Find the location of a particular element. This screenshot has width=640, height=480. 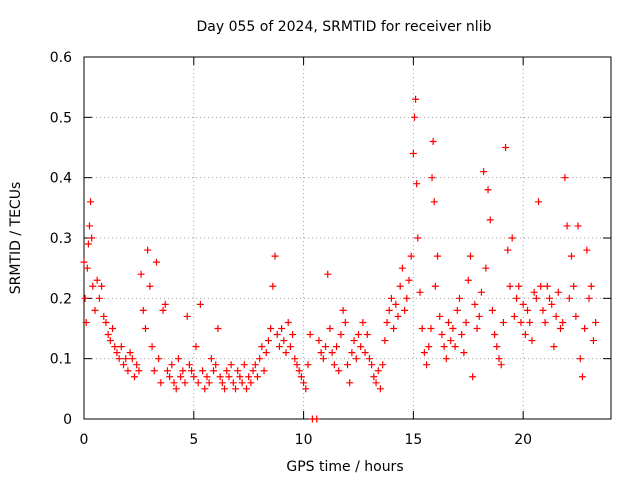

y-tick-label: 0.4 is located at coordinates (61, 179).